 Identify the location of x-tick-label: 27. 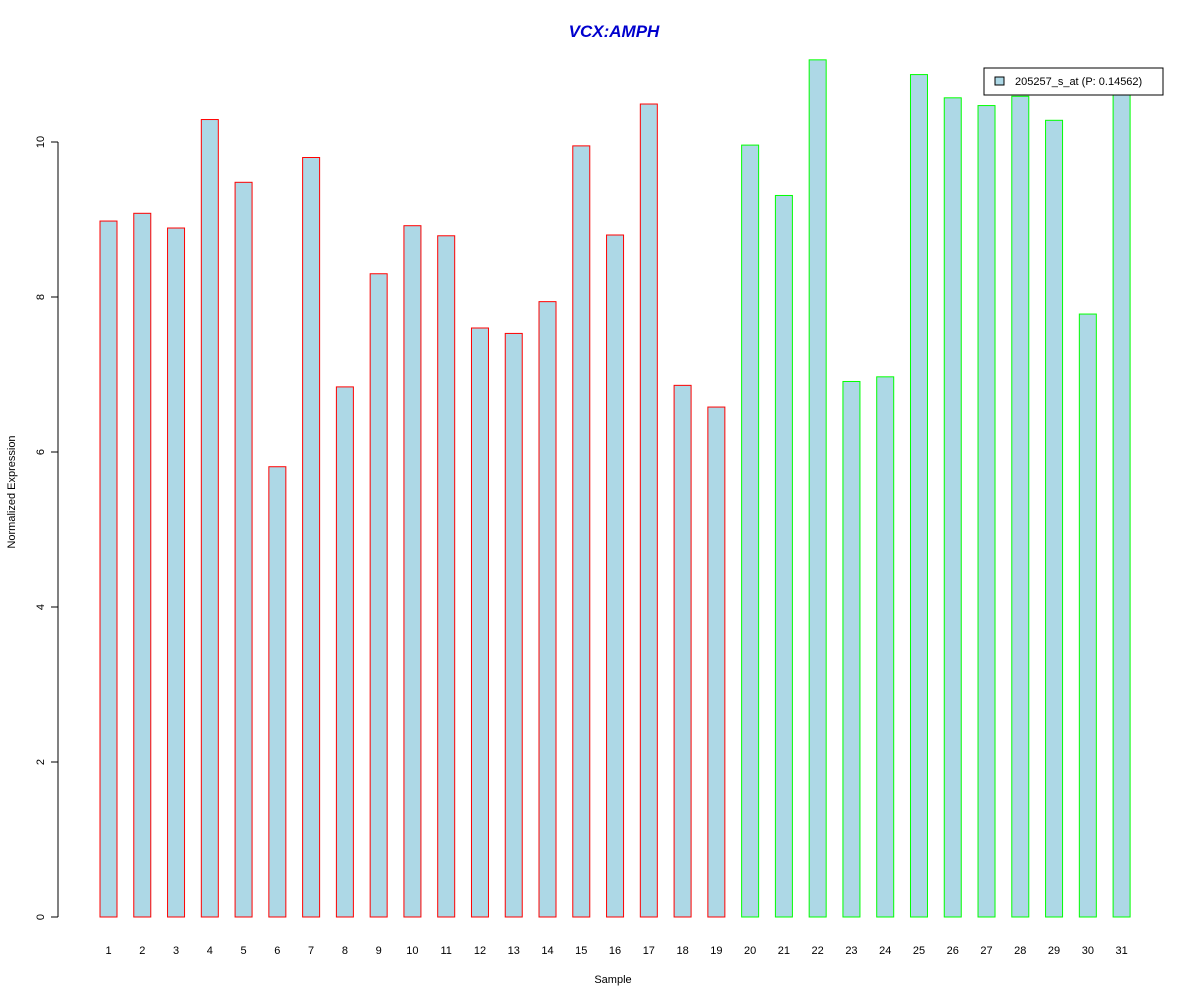
(986, 951).